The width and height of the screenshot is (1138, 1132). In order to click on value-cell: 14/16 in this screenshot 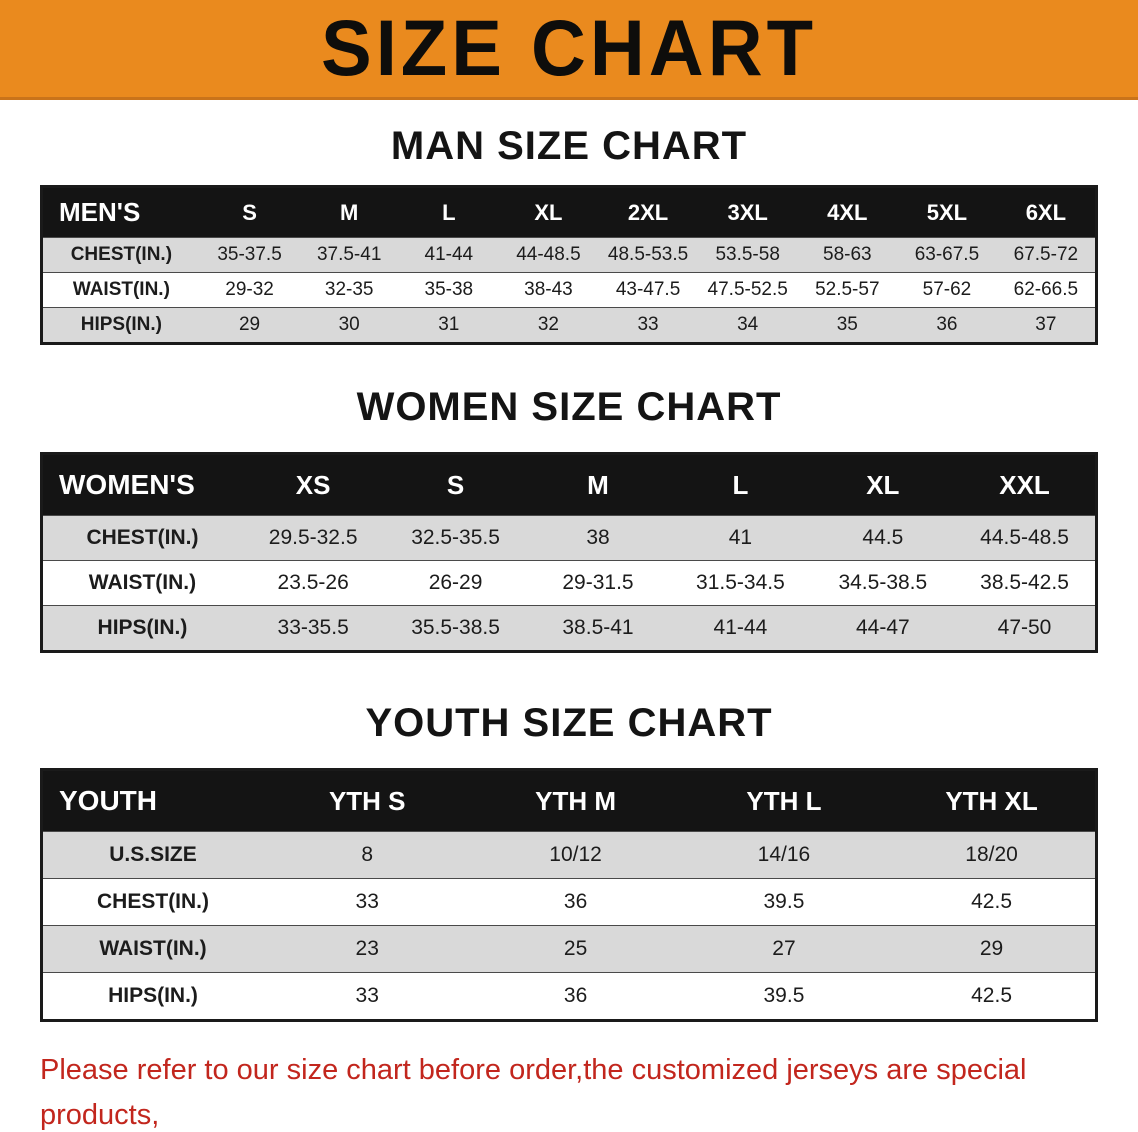, I will do `click(784, 855)`.